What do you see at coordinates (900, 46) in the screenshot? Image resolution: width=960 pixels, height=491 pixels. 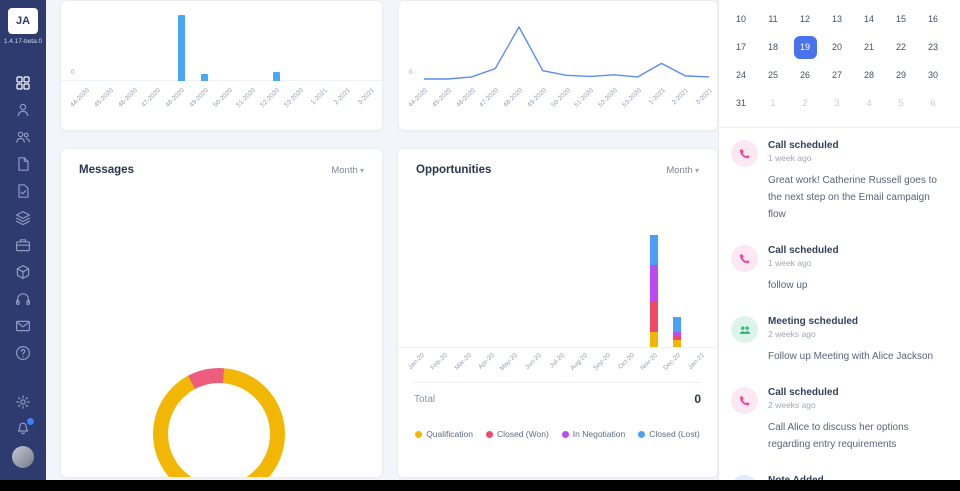 I see `calendar-day: 22` at bounding box center [900, 46].